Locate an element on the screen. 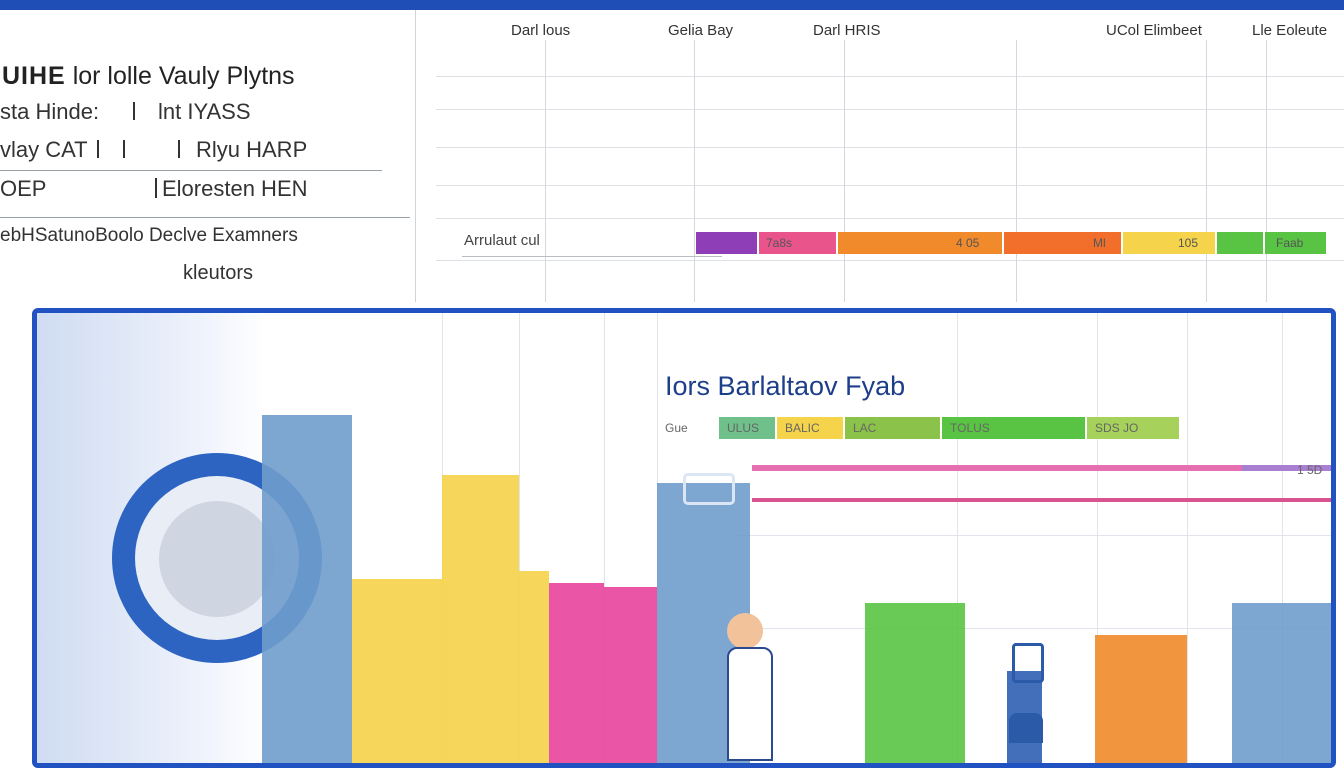 The width and height of the screenshot is (1344, 768). timeline-segment-label: Ml is located at coordinates (1099, 243).